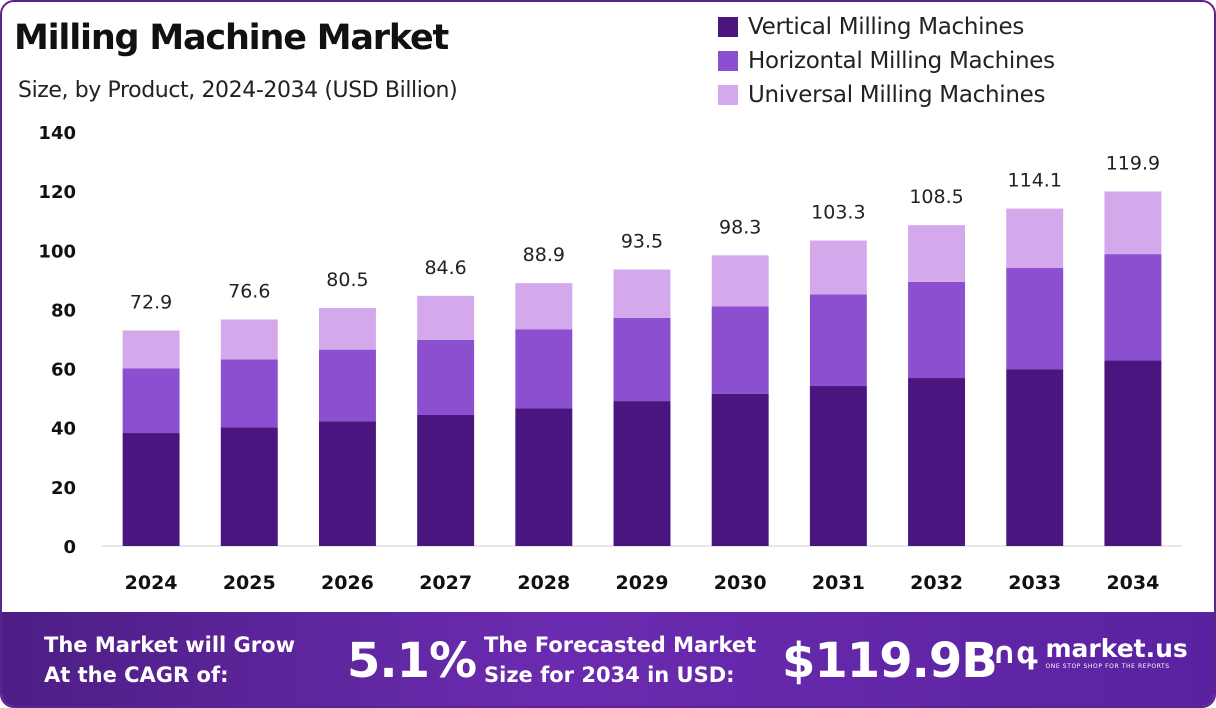  I want to click on bar-total-label: 76.6, so click(249, 291).